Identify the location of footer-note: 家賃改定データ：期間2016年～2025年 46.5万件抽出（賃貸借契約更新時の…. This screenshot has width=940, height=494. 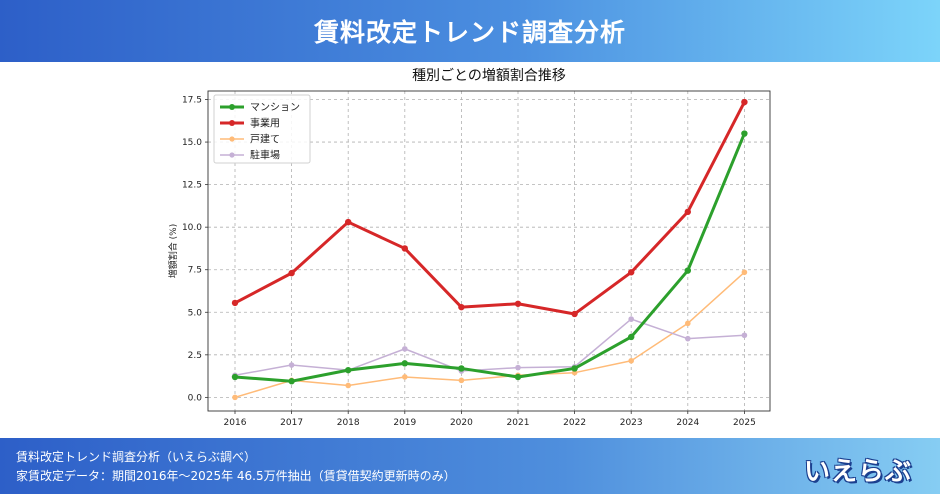
(236, 476).